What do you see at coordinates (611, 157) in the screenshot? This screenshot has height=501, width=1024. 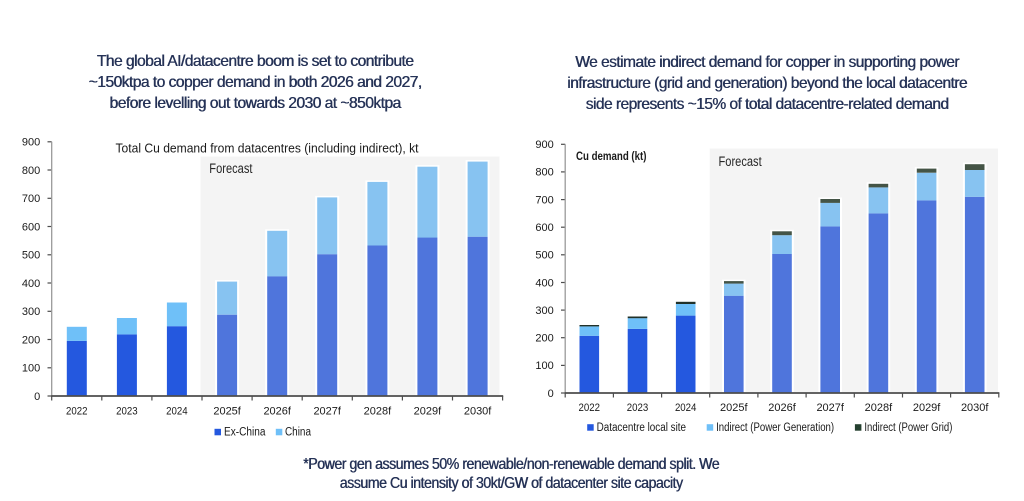 I see `svg-text: Cu demand (kt)` at bounding box center [611, 157].